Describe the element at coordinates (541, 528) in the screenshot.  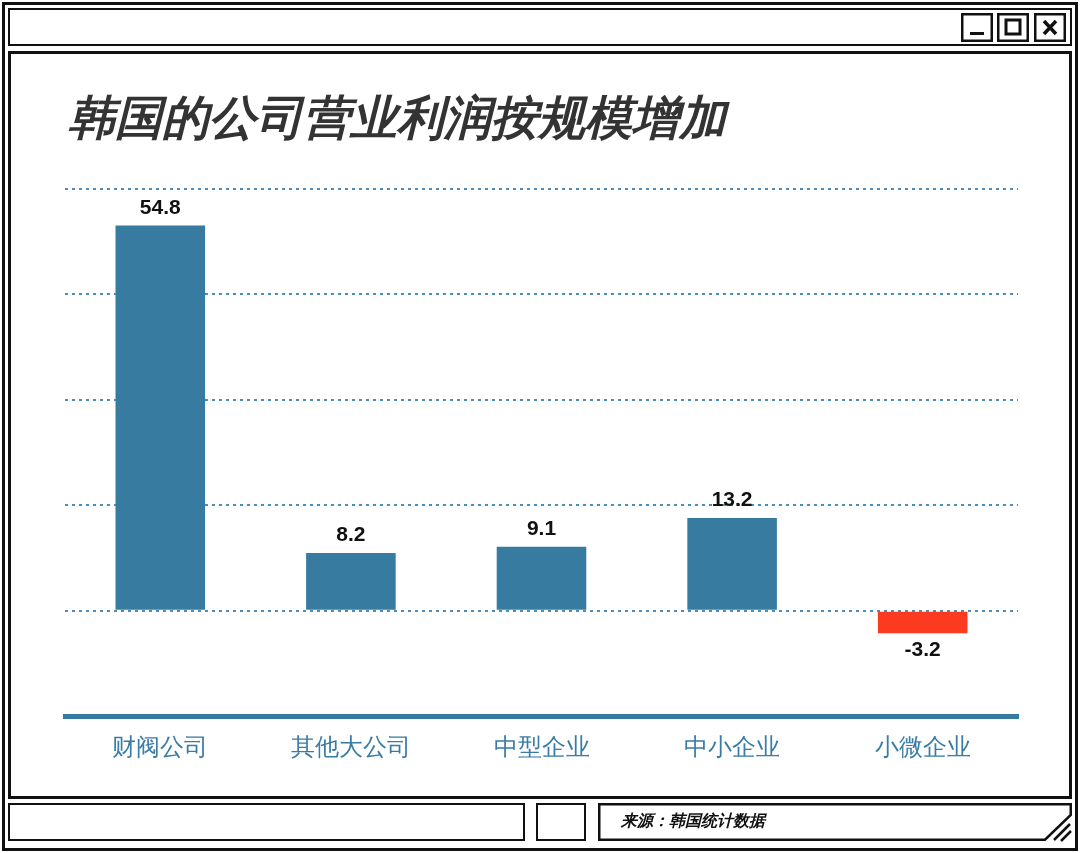
I see `data-label: 9.1` at that location.